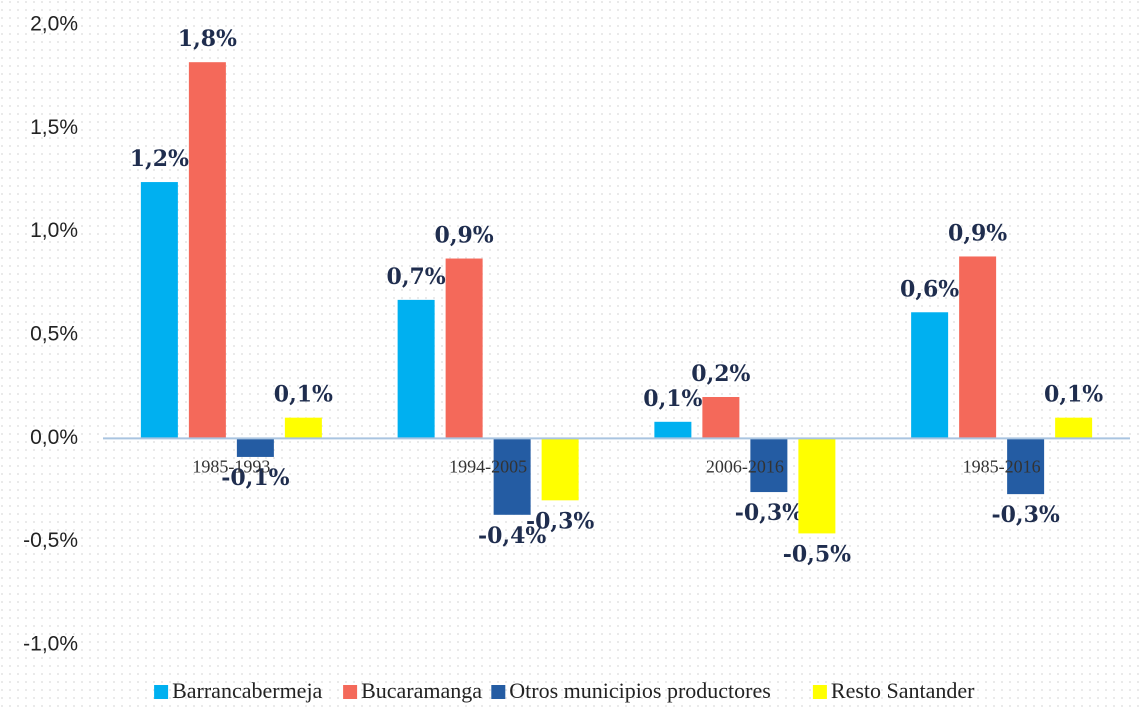  I want to click on legend-label: Bucaramanga, so click(421, 690).